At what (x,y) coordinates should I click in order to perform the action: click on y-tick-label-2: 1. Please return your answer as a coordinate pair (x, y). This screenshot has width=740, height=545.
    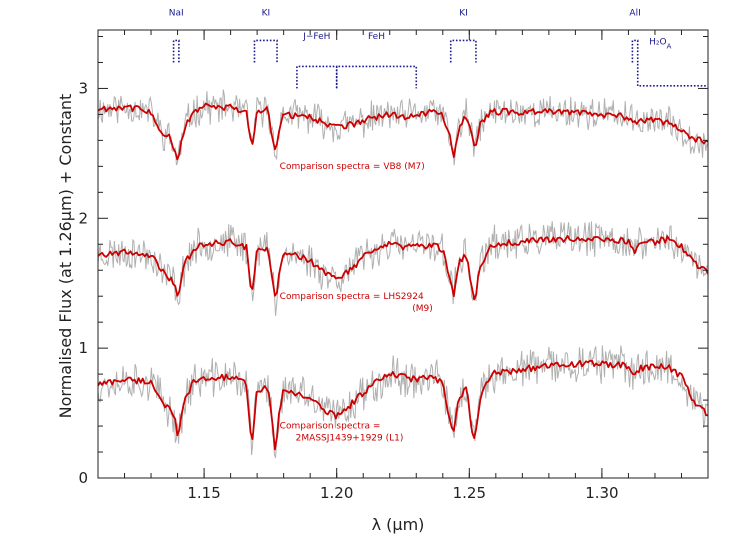
    Looking at the image, I should click on (83, 348).